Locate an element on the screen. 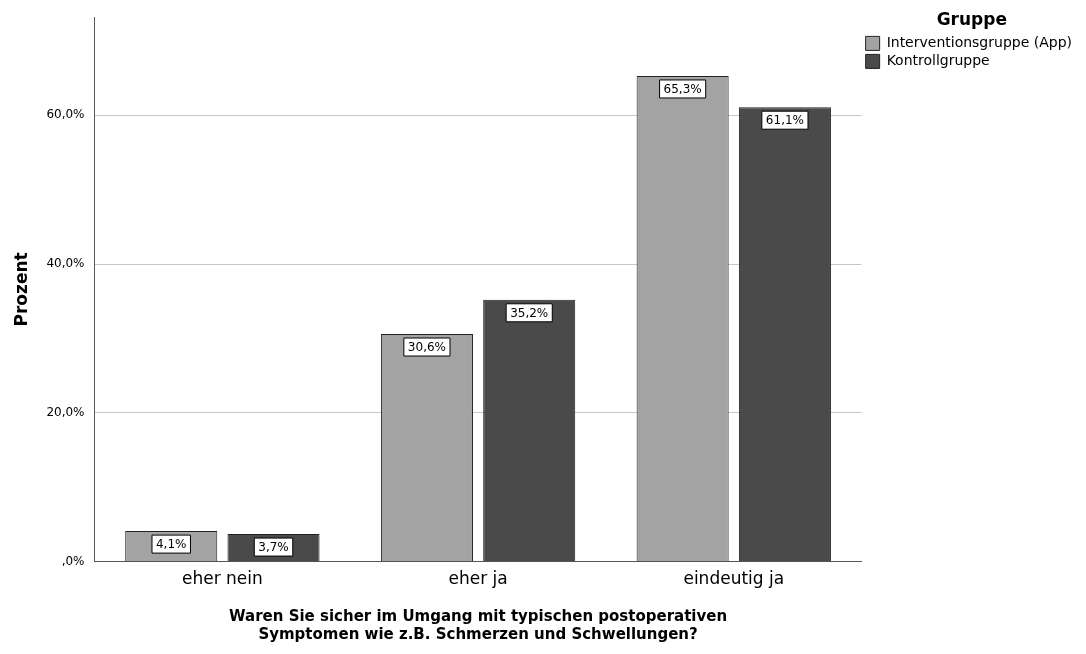 This screenshot has height=654, width=1086. x-tick-label: eher ja is located at coordinates (478, 578).